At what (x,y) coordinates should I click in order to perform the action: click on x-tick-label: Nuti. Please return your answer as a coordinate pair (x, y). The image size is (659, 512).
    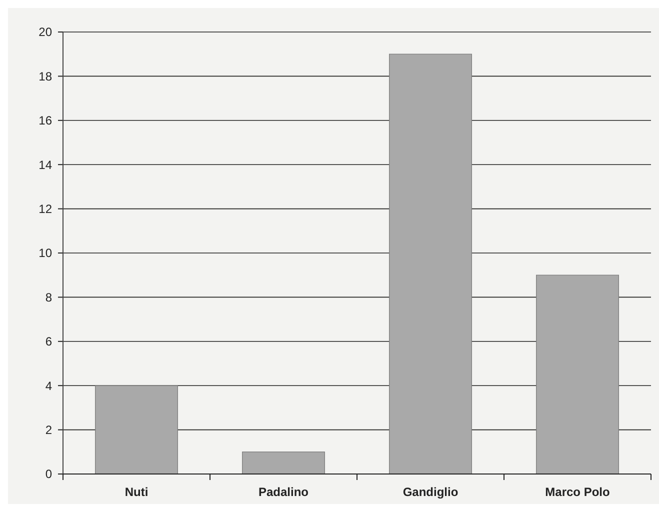
    Looking at the image, I should click on (136, 492).